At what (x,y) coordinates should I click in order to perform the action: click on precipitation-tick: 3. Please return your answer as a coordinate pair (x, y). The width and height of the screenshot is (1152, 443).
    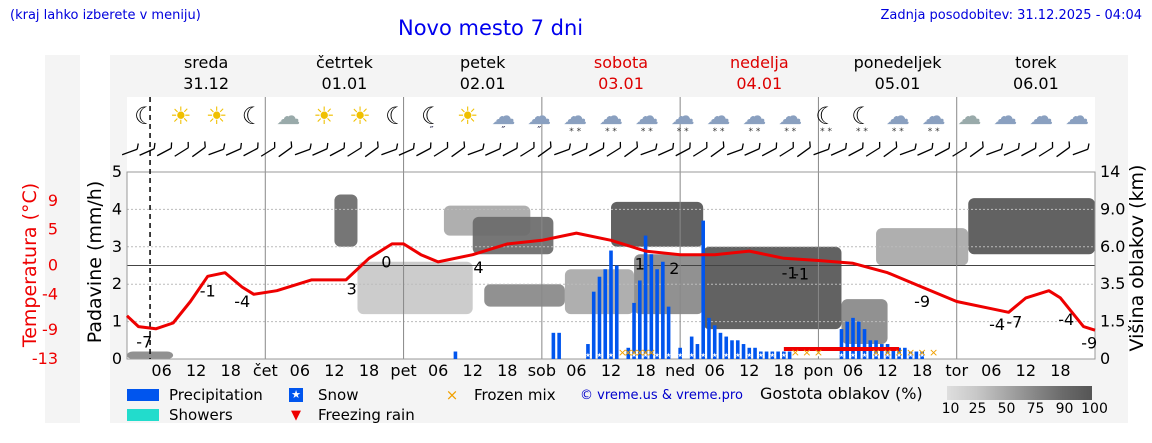
    Looking at the image, I should click on (117, 246).